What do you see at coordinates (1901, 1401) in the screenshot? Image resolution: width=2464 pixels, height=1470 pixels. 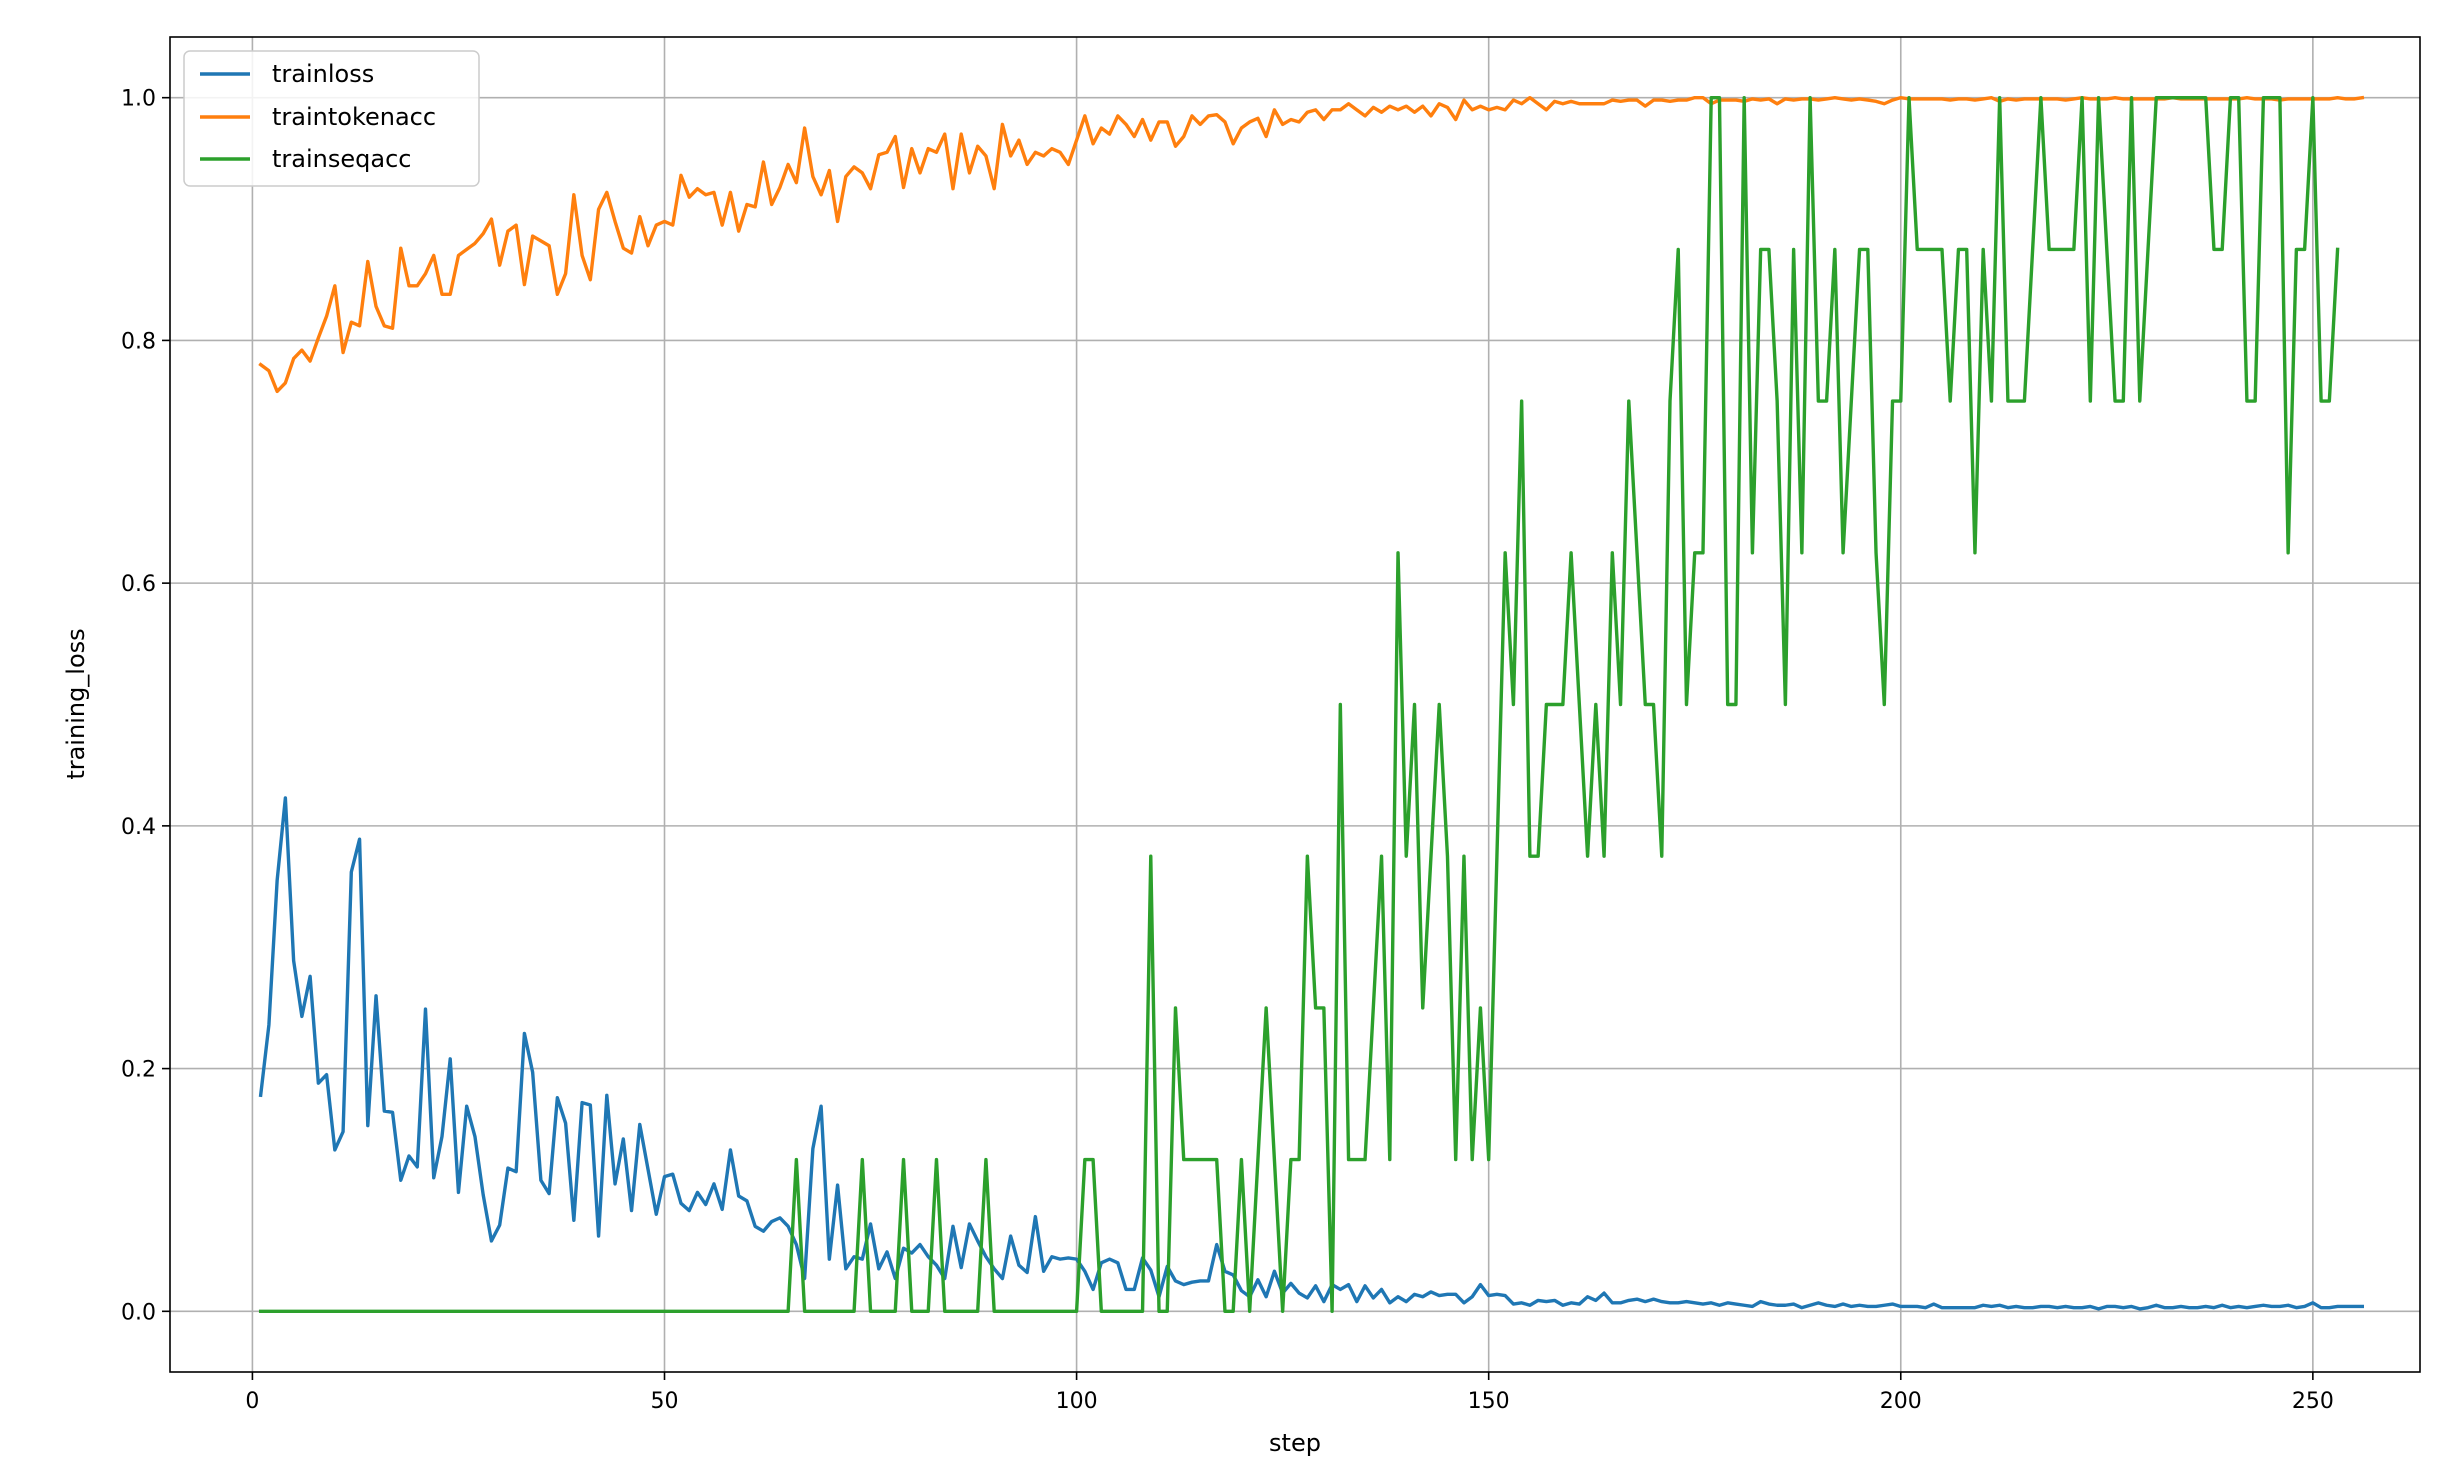 I see `x-tick-label: 200` at bounding box center [1901, 1401].